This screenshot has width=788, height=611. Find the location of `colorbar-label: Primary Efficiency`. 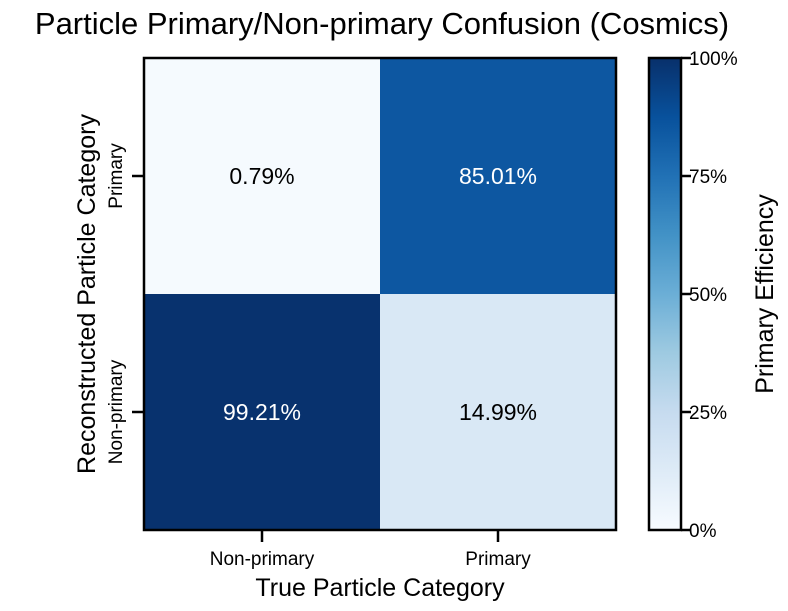

colorbar-label: Primary Efficiency is located at coordinates (765, 294).